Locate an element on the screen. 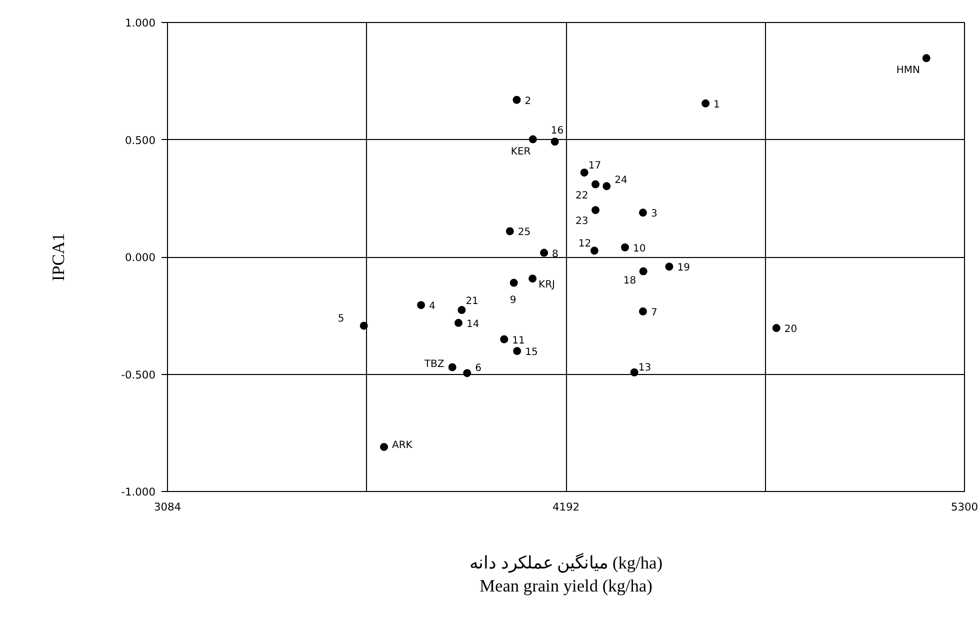  y-tick-label: -1.000 is located at coordinates (138, 492).